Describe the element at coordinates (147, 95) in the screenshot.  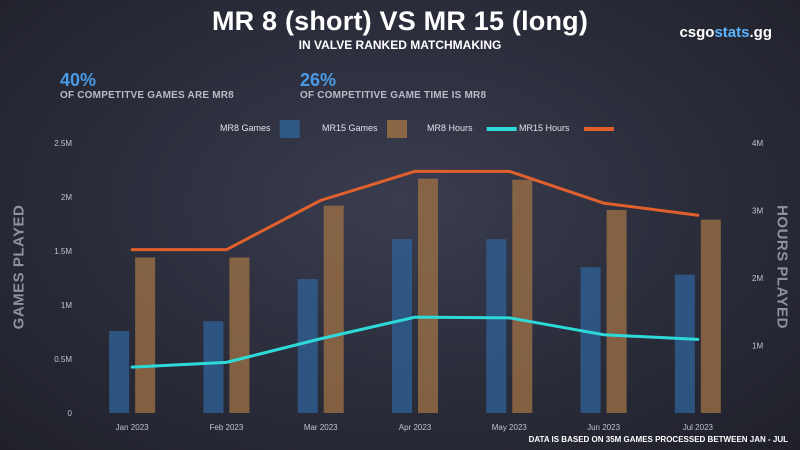
I see `stat-label: OF COMPETITVE GAMES ARE MR8` at that location.